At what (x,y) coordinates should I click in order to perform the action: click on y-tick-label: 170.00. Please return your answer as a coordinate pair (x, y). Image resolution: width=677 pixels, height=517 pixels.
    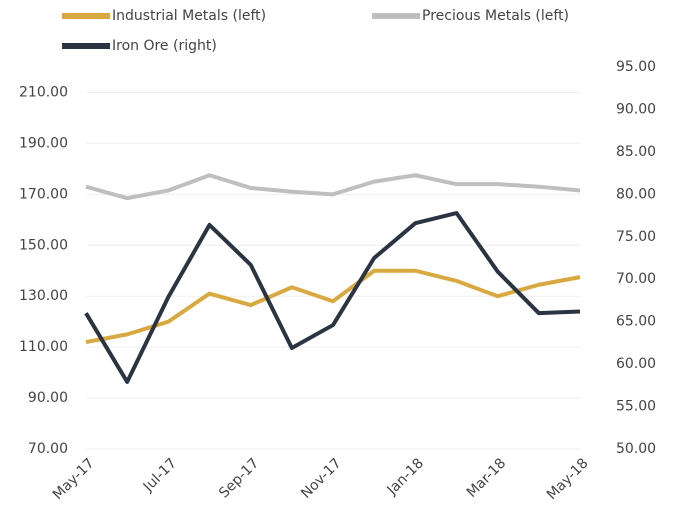
    Looking at the image, I should click on (43, 194).